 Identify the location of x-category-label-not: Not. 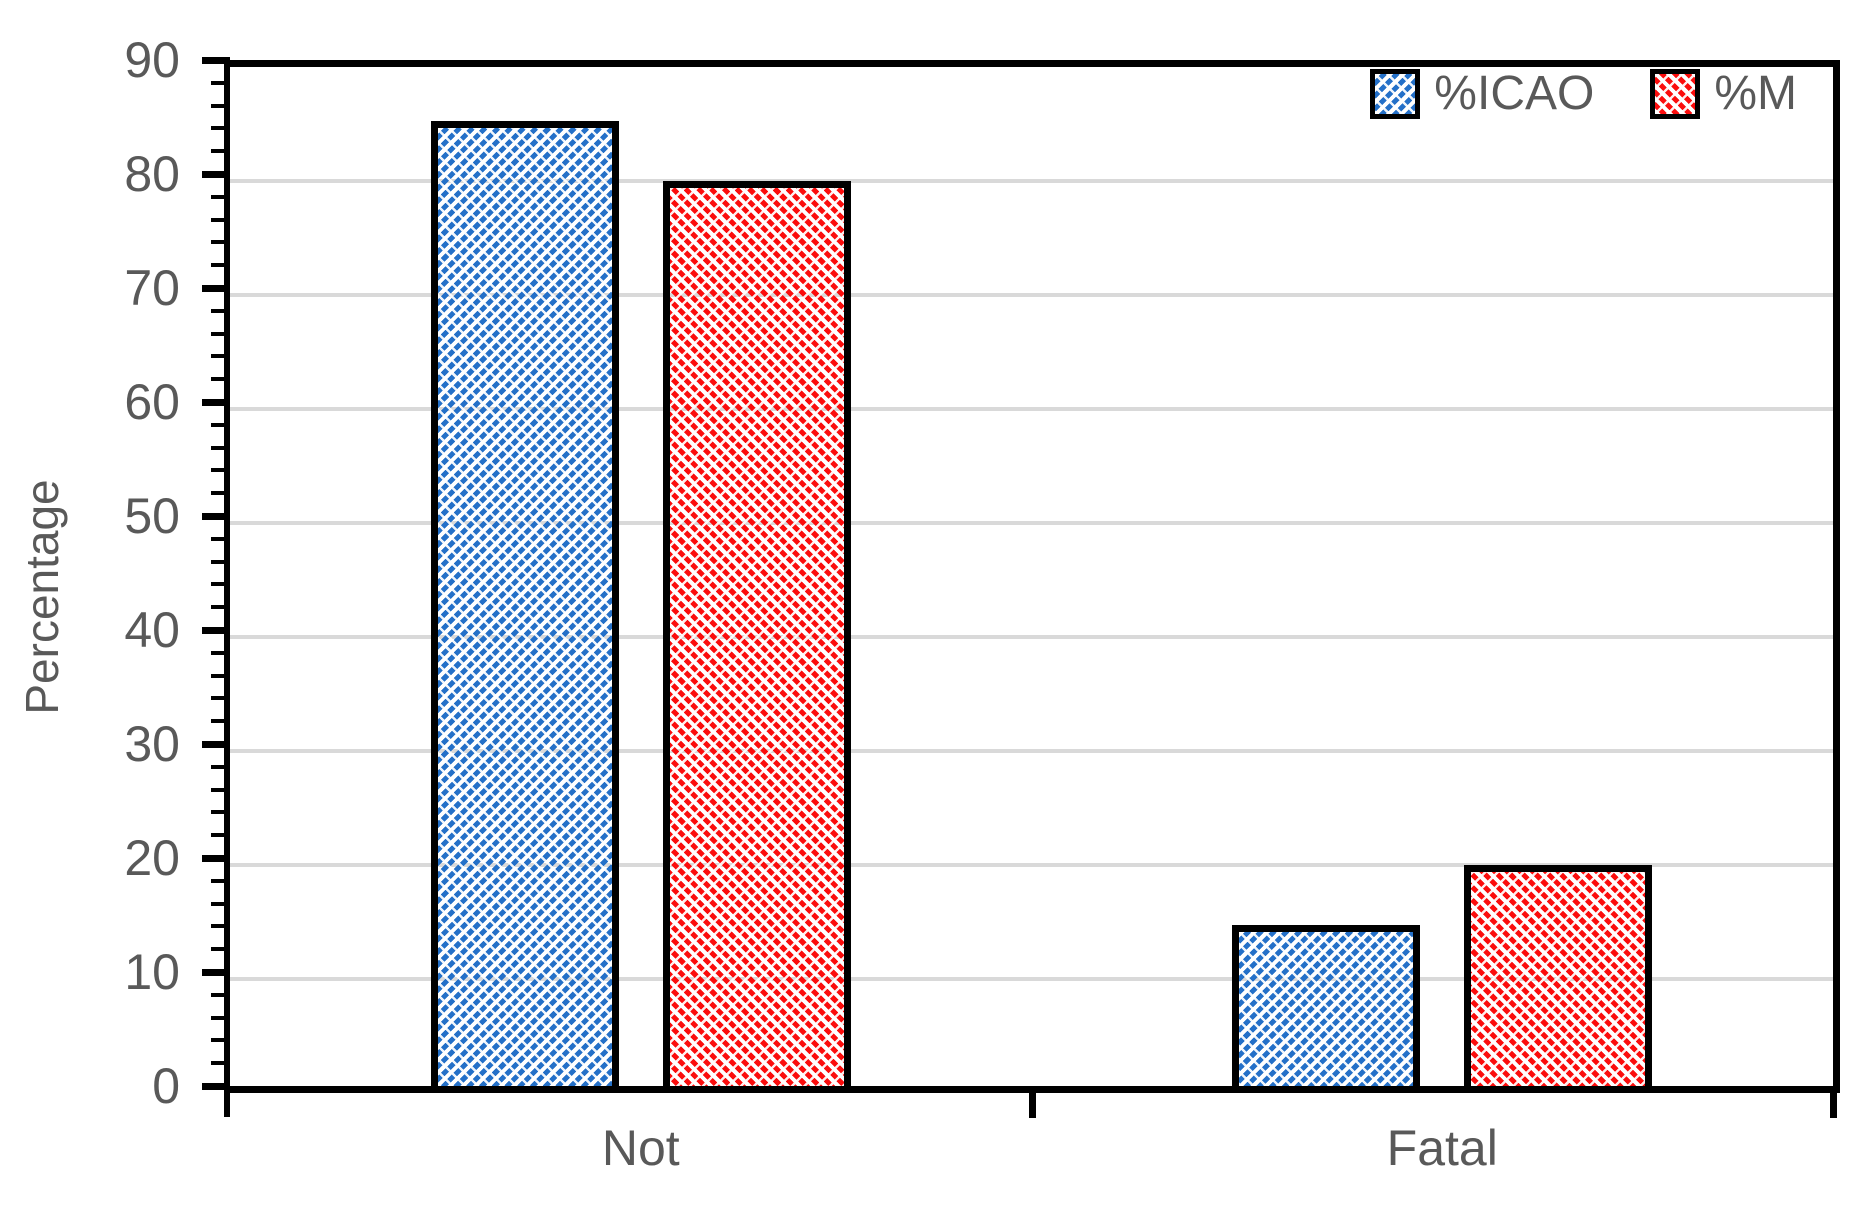
(640, 1148).